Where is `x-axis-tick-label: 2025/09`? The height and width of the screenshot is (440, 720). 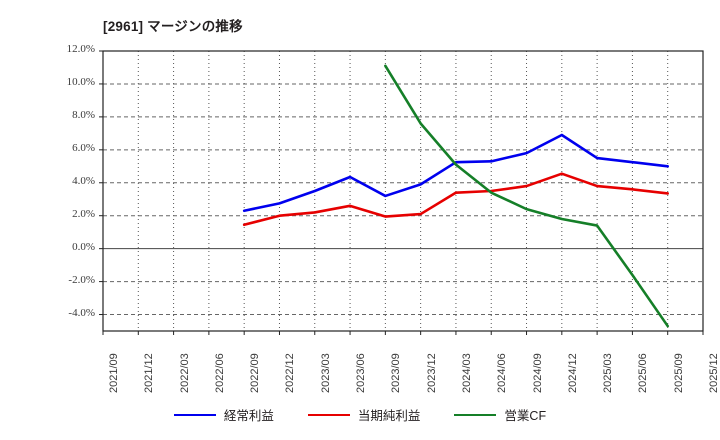
x-axis-tick-label: 2025/09 is located at coordinates (678, 373).